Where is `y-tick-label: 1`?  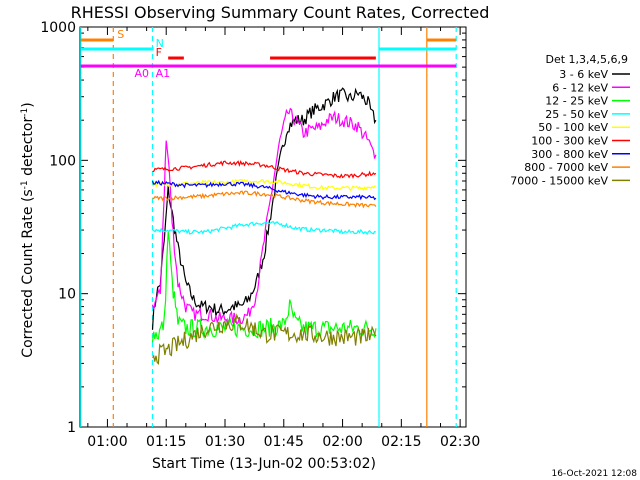 y-tick-label: 1 is located at coordinates (71, 428).